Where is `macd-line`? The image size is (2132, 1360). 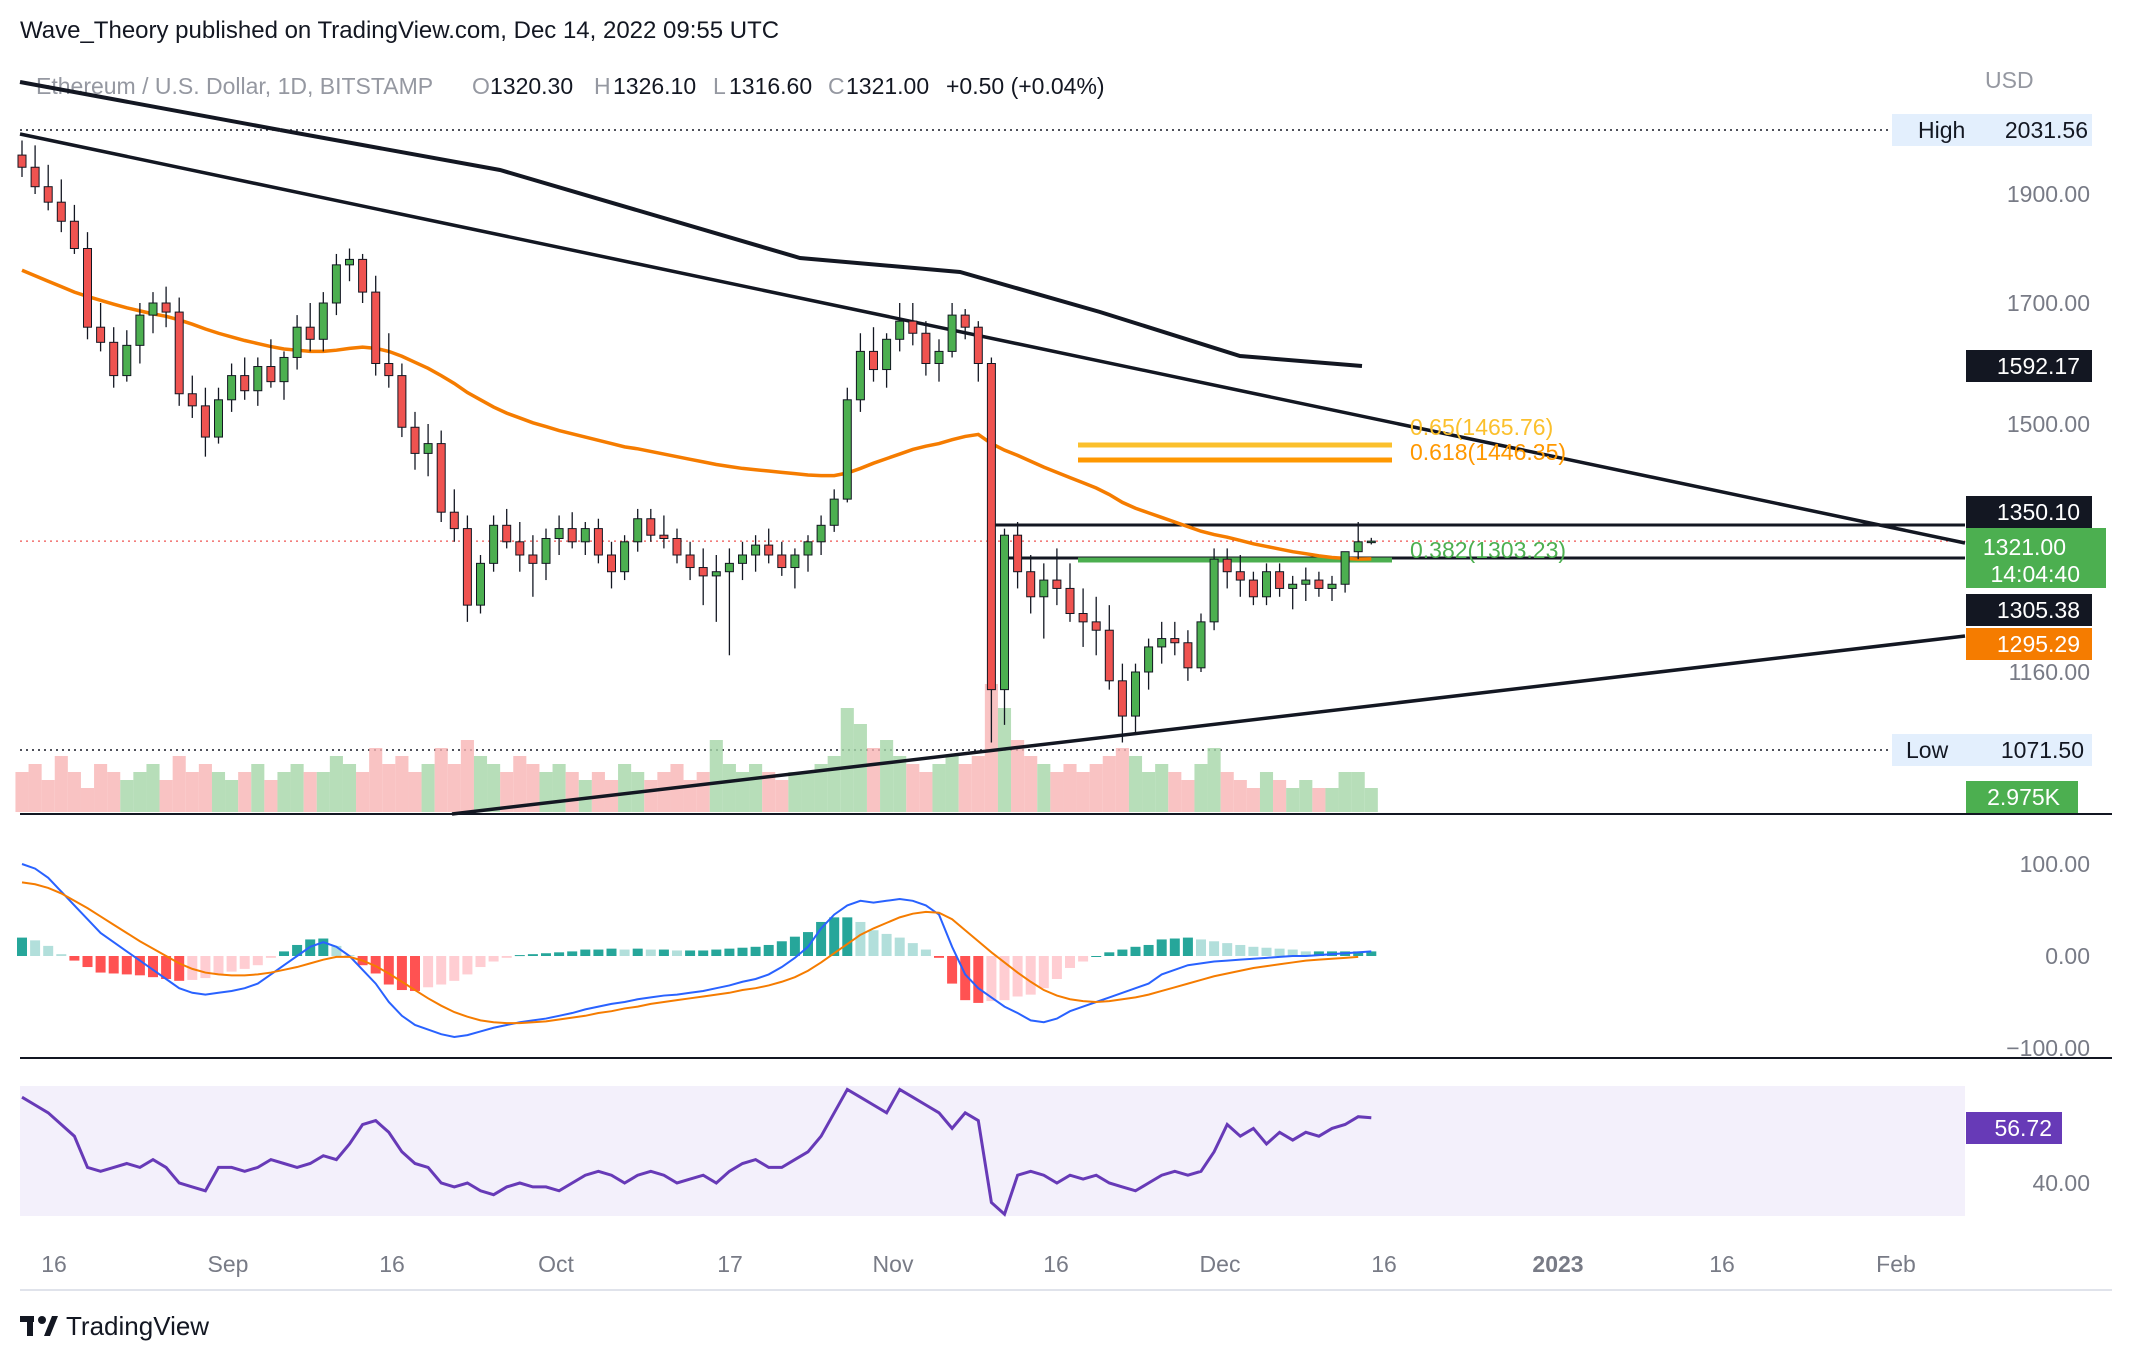 macd-line is located at coordinates (696, 950).